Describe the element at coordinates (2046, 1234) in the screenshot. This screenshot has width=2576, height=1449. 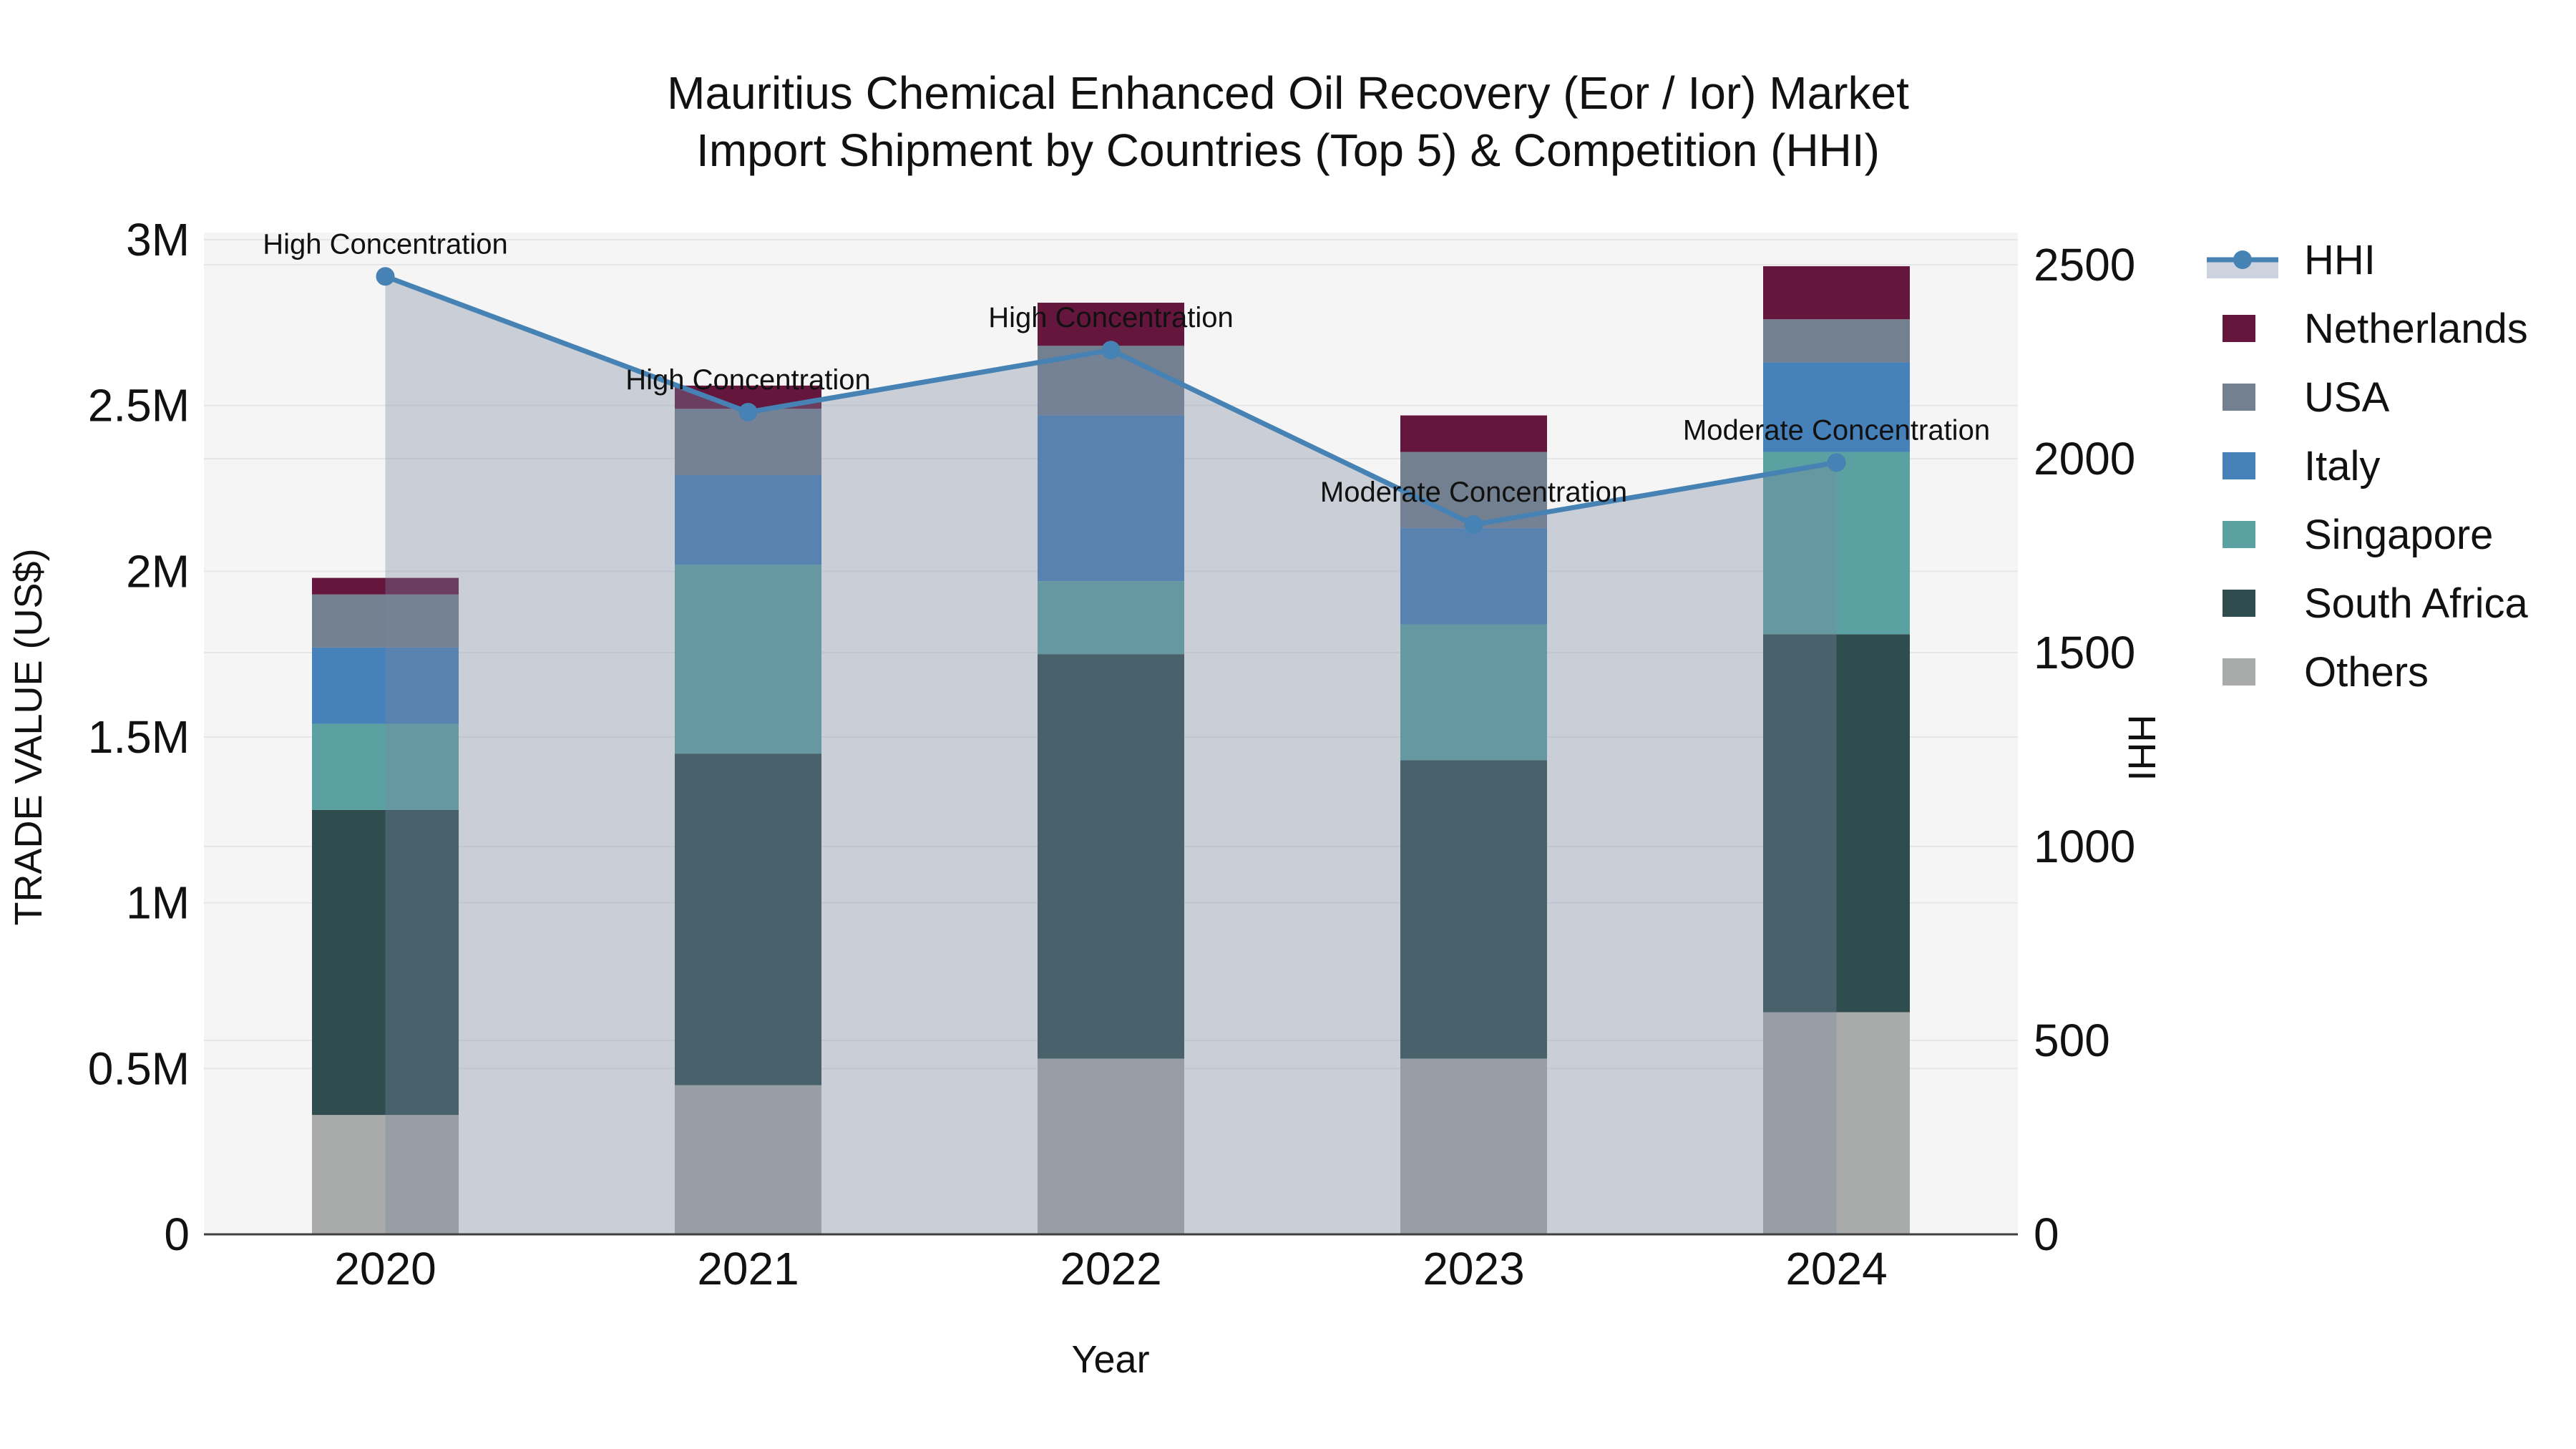
I see `y-right-tick: 0` at that location.